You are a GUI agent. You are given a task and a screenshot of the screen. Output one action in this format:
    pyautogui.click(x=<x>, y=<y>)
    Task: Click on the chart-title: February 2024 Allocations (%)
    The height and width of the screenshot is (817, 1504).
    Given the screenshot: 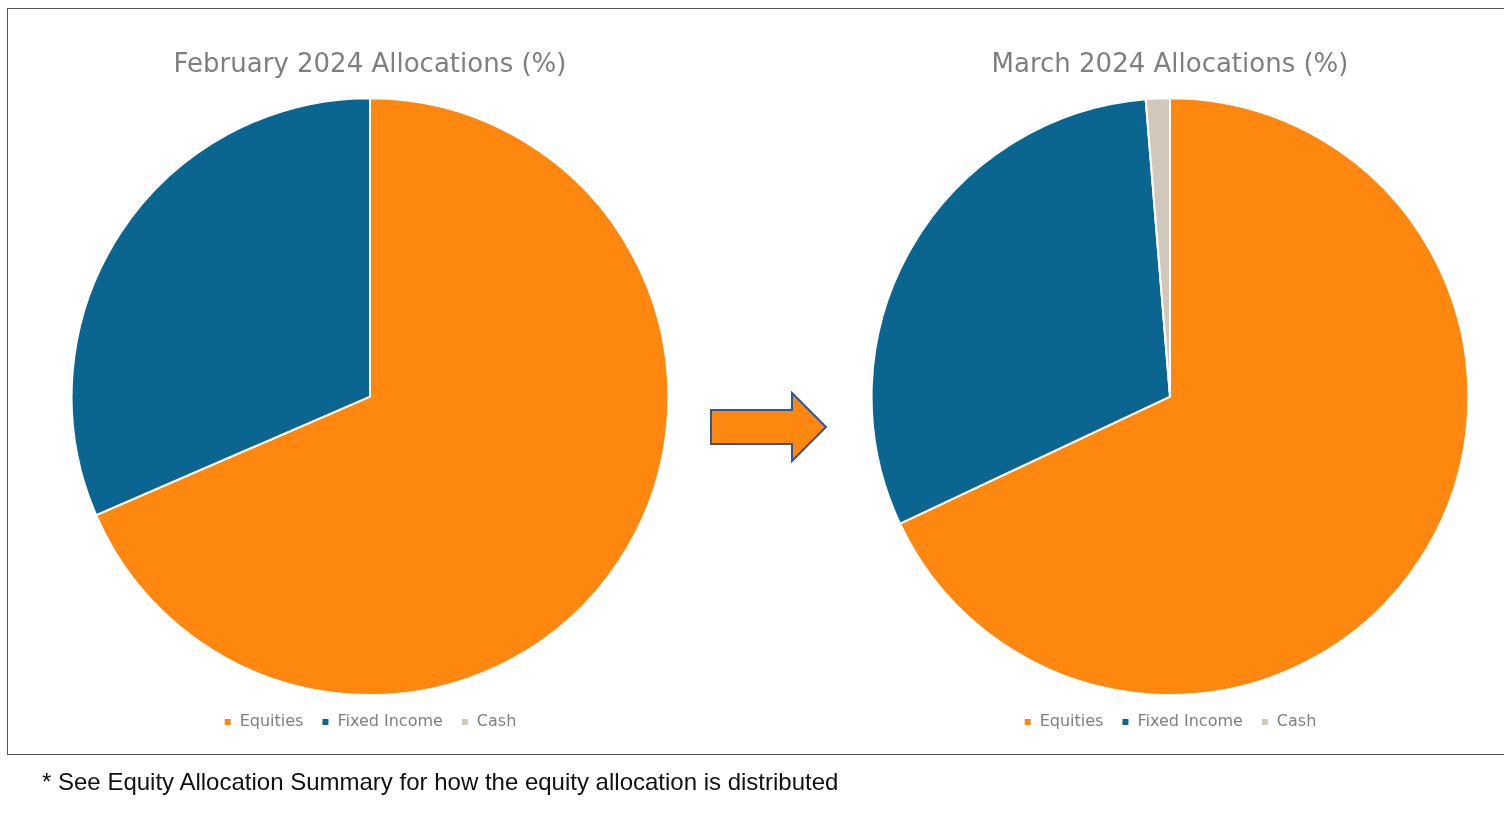 What is the action you would take?
    pyautogui.click(x=370, y=63)
    